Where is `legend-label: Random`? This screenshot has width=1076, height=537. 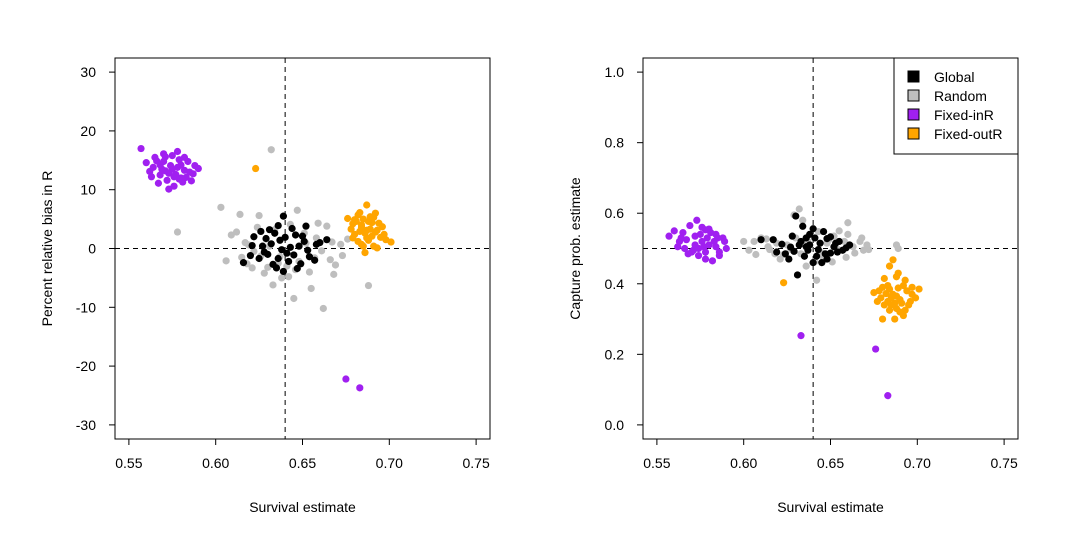 legend-label: Random is located at coordinates (960, 96).